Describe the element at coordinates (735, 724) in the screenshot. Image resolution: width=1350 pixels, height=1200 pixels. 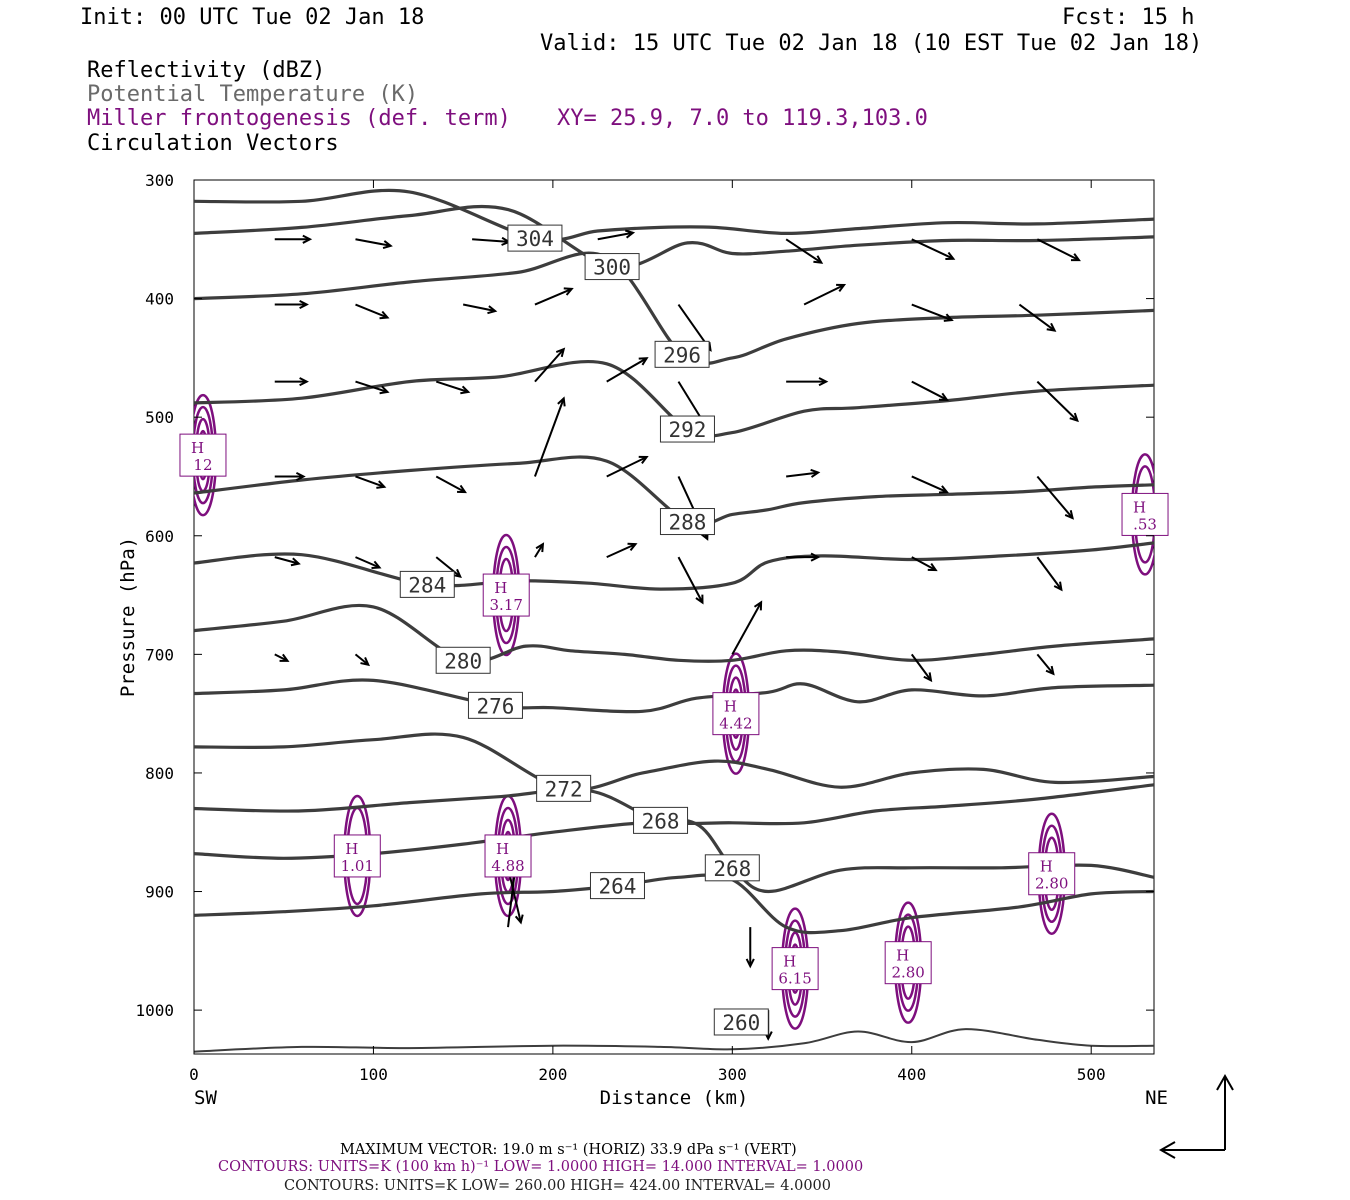
I see `frontogenesis-max-value: 4.42` at that location.